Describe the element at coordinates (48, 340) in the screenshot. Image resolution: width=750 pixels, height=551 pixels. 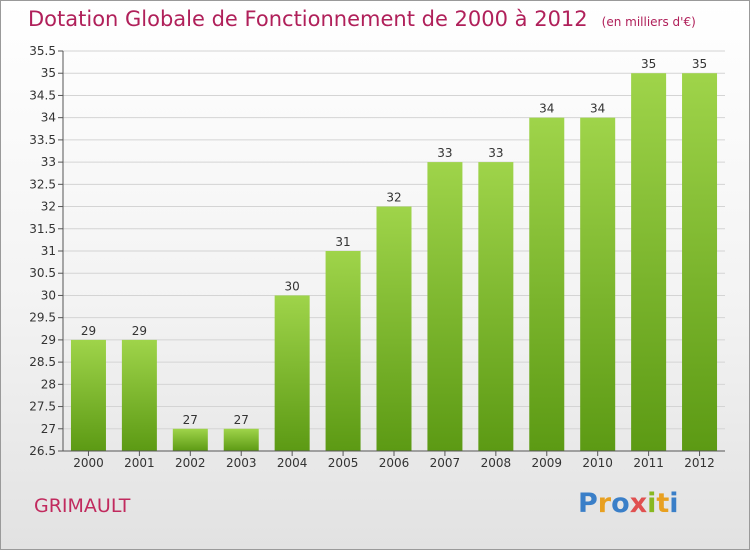
I see `y-tick-label: 29` at that location.